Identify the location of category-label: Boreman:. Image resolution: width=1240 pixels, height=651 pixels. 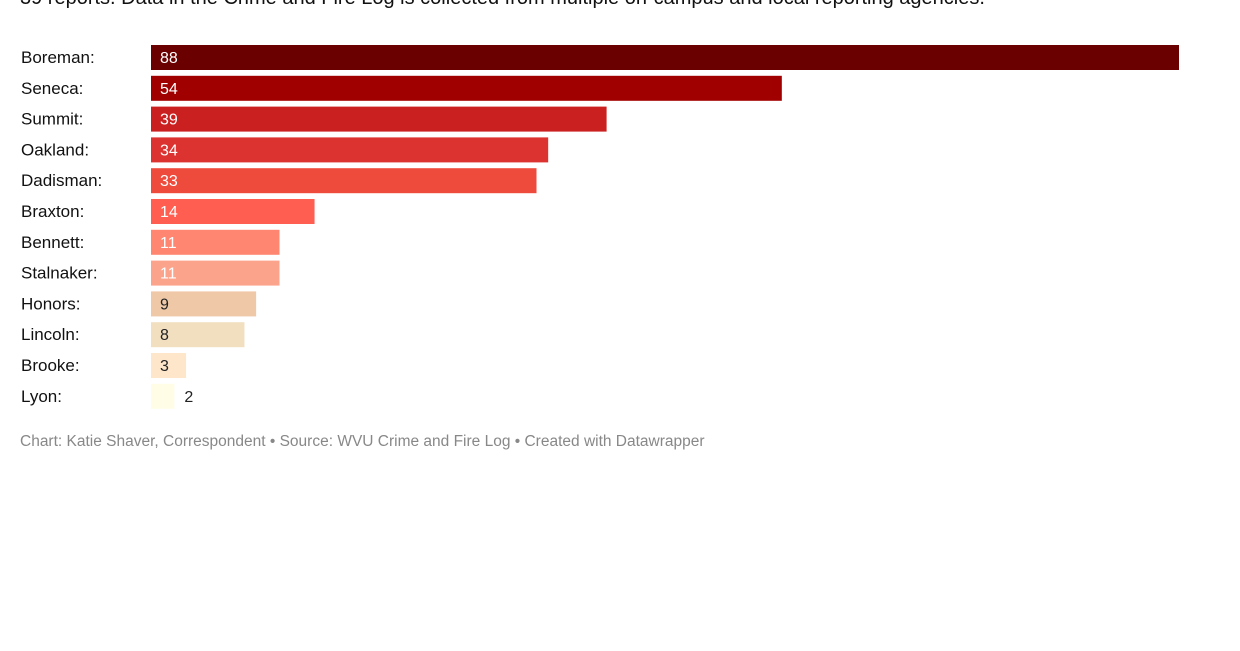
(58, 57).